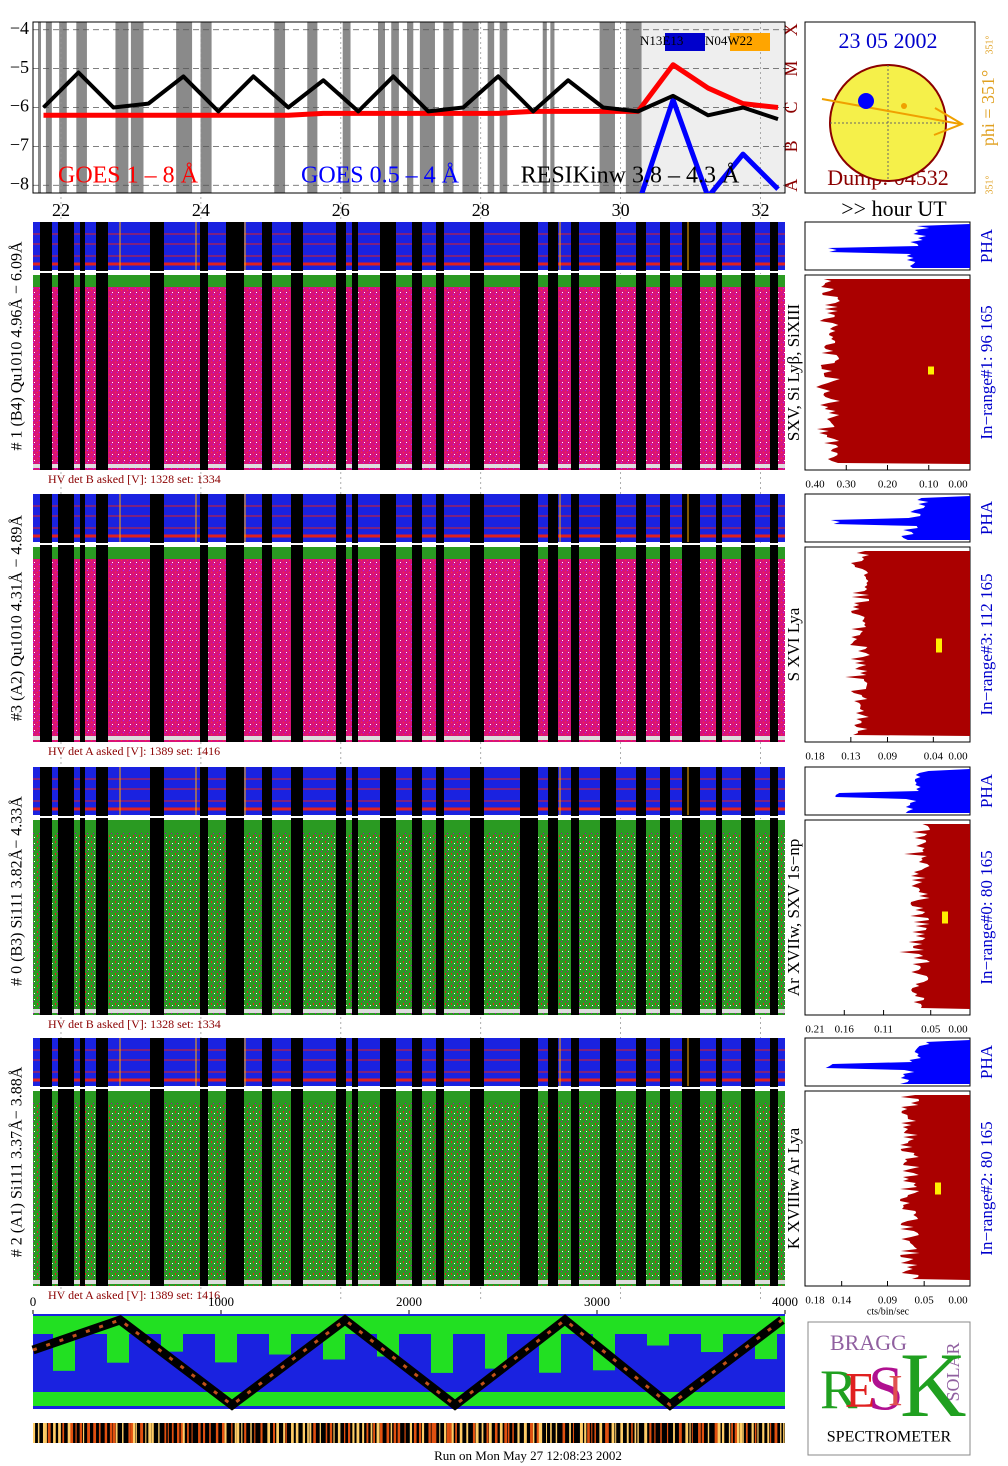 The image size is (1008, 1466). What do you see at coordinates (814, 1030) in the screenshot?
I see `hist-tick-label: 0.21` at bounding box center [814, 1030].